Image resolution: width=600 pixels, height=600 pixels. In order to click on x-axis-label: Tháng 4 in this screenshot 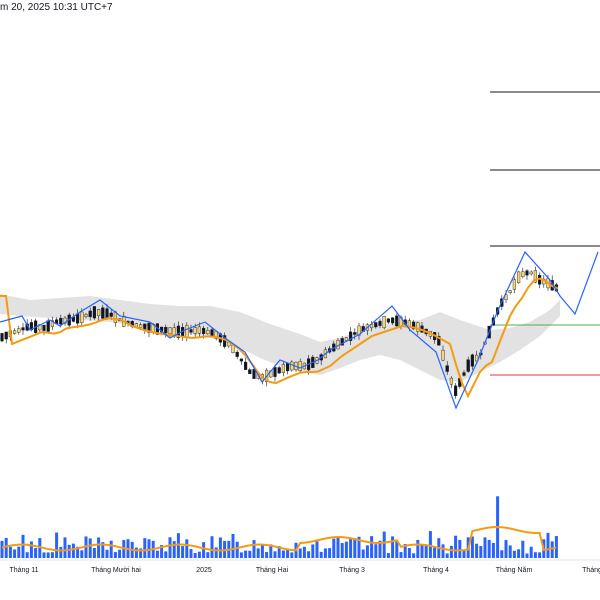, I will do `click(436, 570)`.